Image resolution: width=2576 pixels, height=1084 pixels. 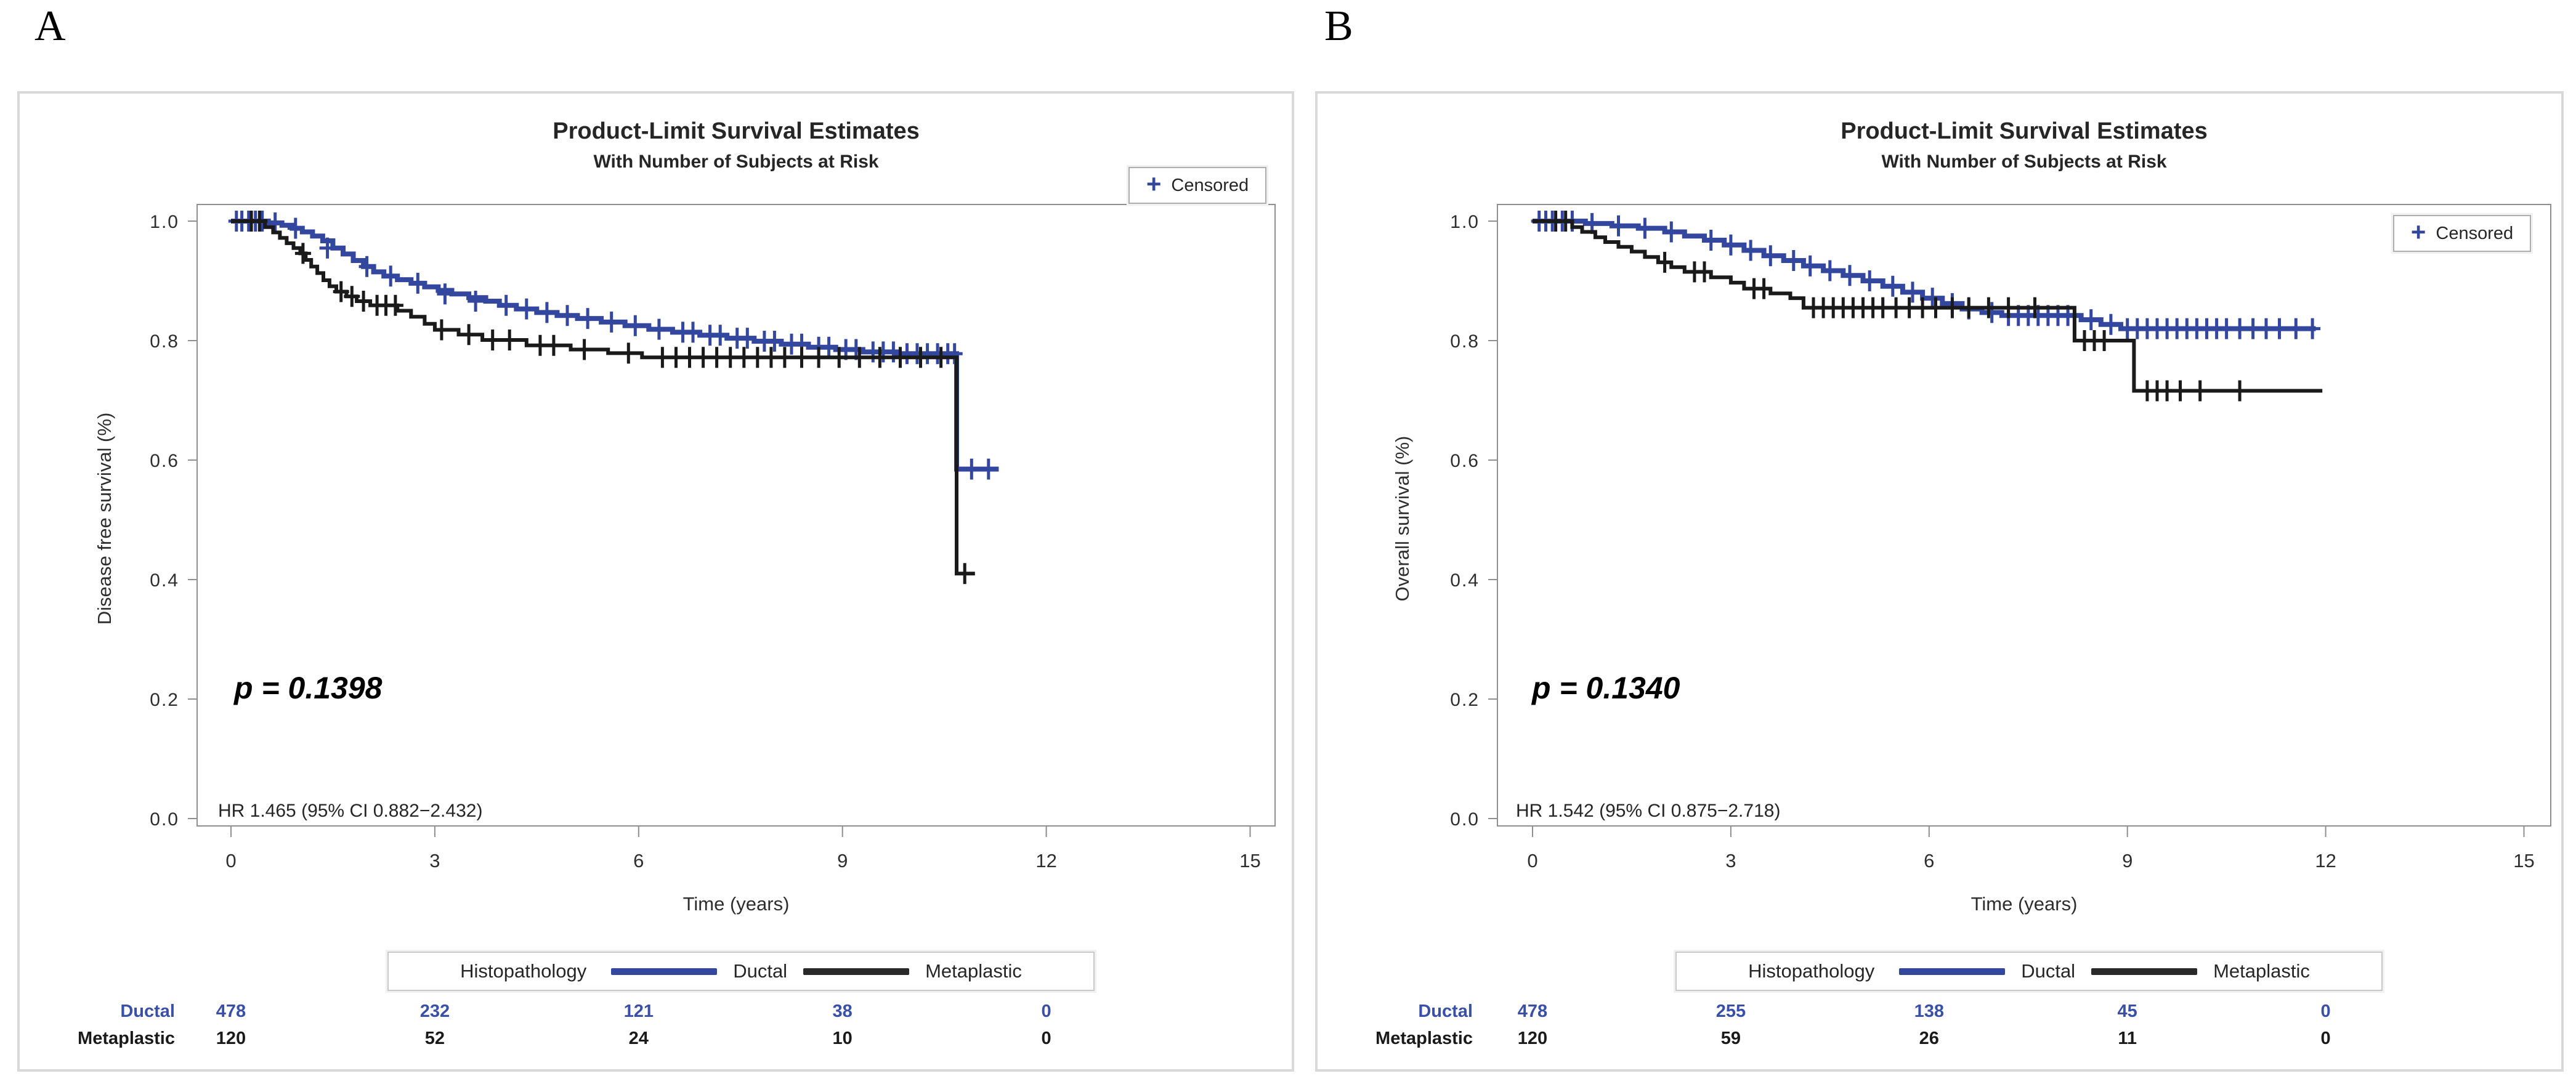 I want to click on survival-curve-metaplastic, so click(x=1928, y=306).